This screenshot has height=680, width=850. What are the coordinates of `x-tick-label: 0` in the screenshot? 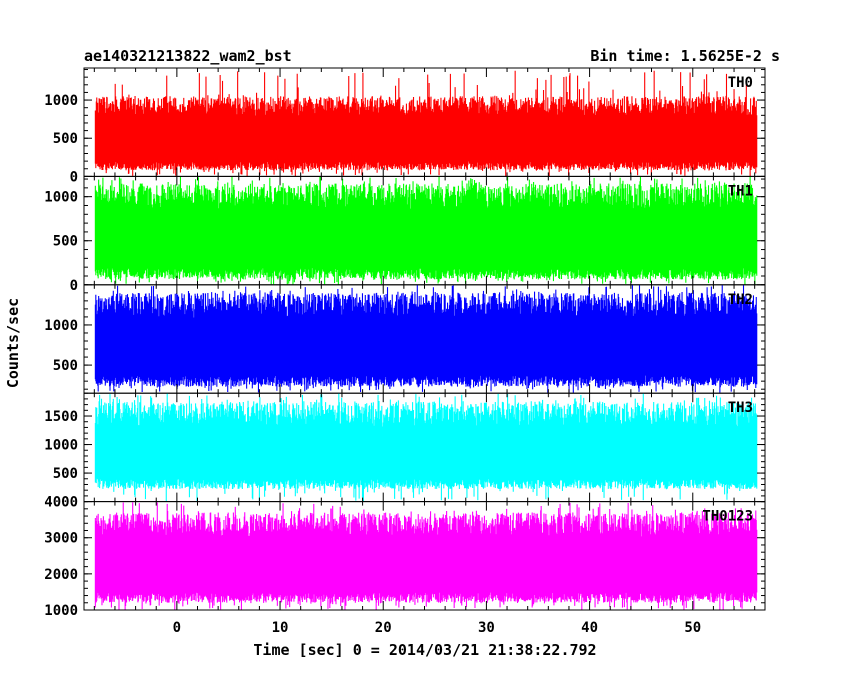 It's located at (177, 628).